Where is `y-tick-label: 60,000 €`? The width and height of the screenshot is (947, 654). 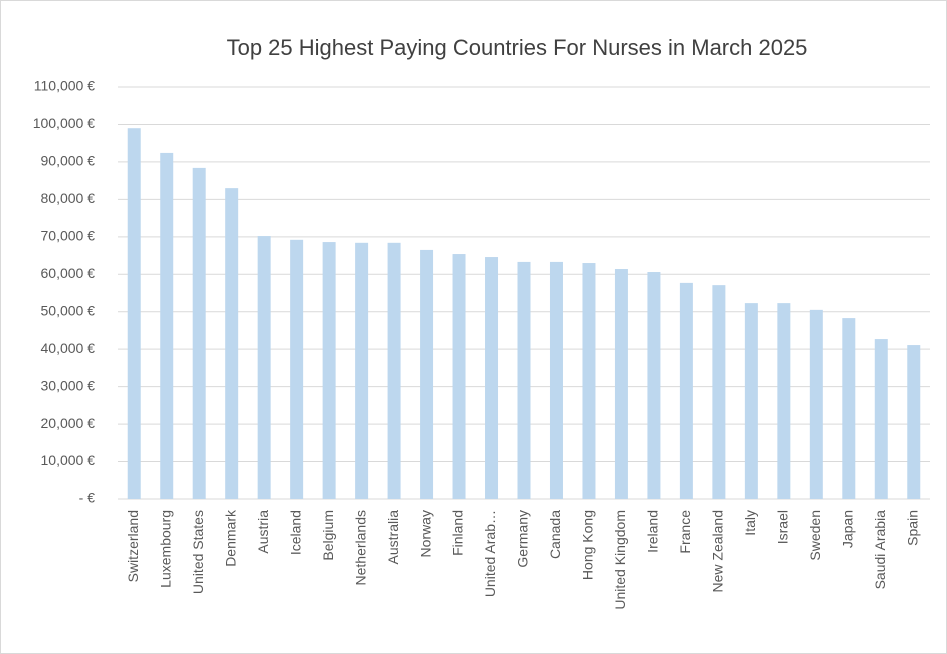
y-tick-label: 60,000 € is located at coordinates (68, 273).